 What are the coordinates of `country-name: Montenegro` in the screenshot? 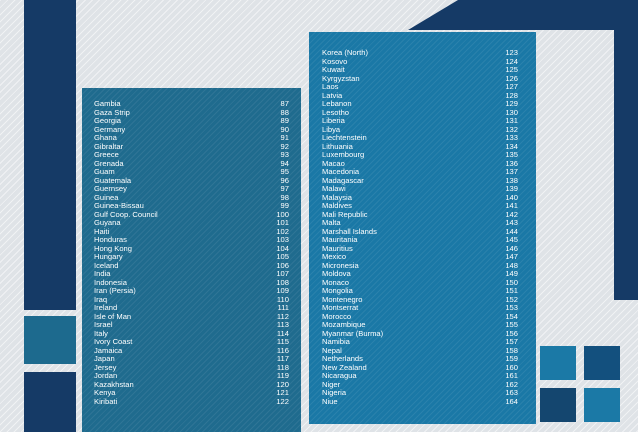 It's located at (342, 299).